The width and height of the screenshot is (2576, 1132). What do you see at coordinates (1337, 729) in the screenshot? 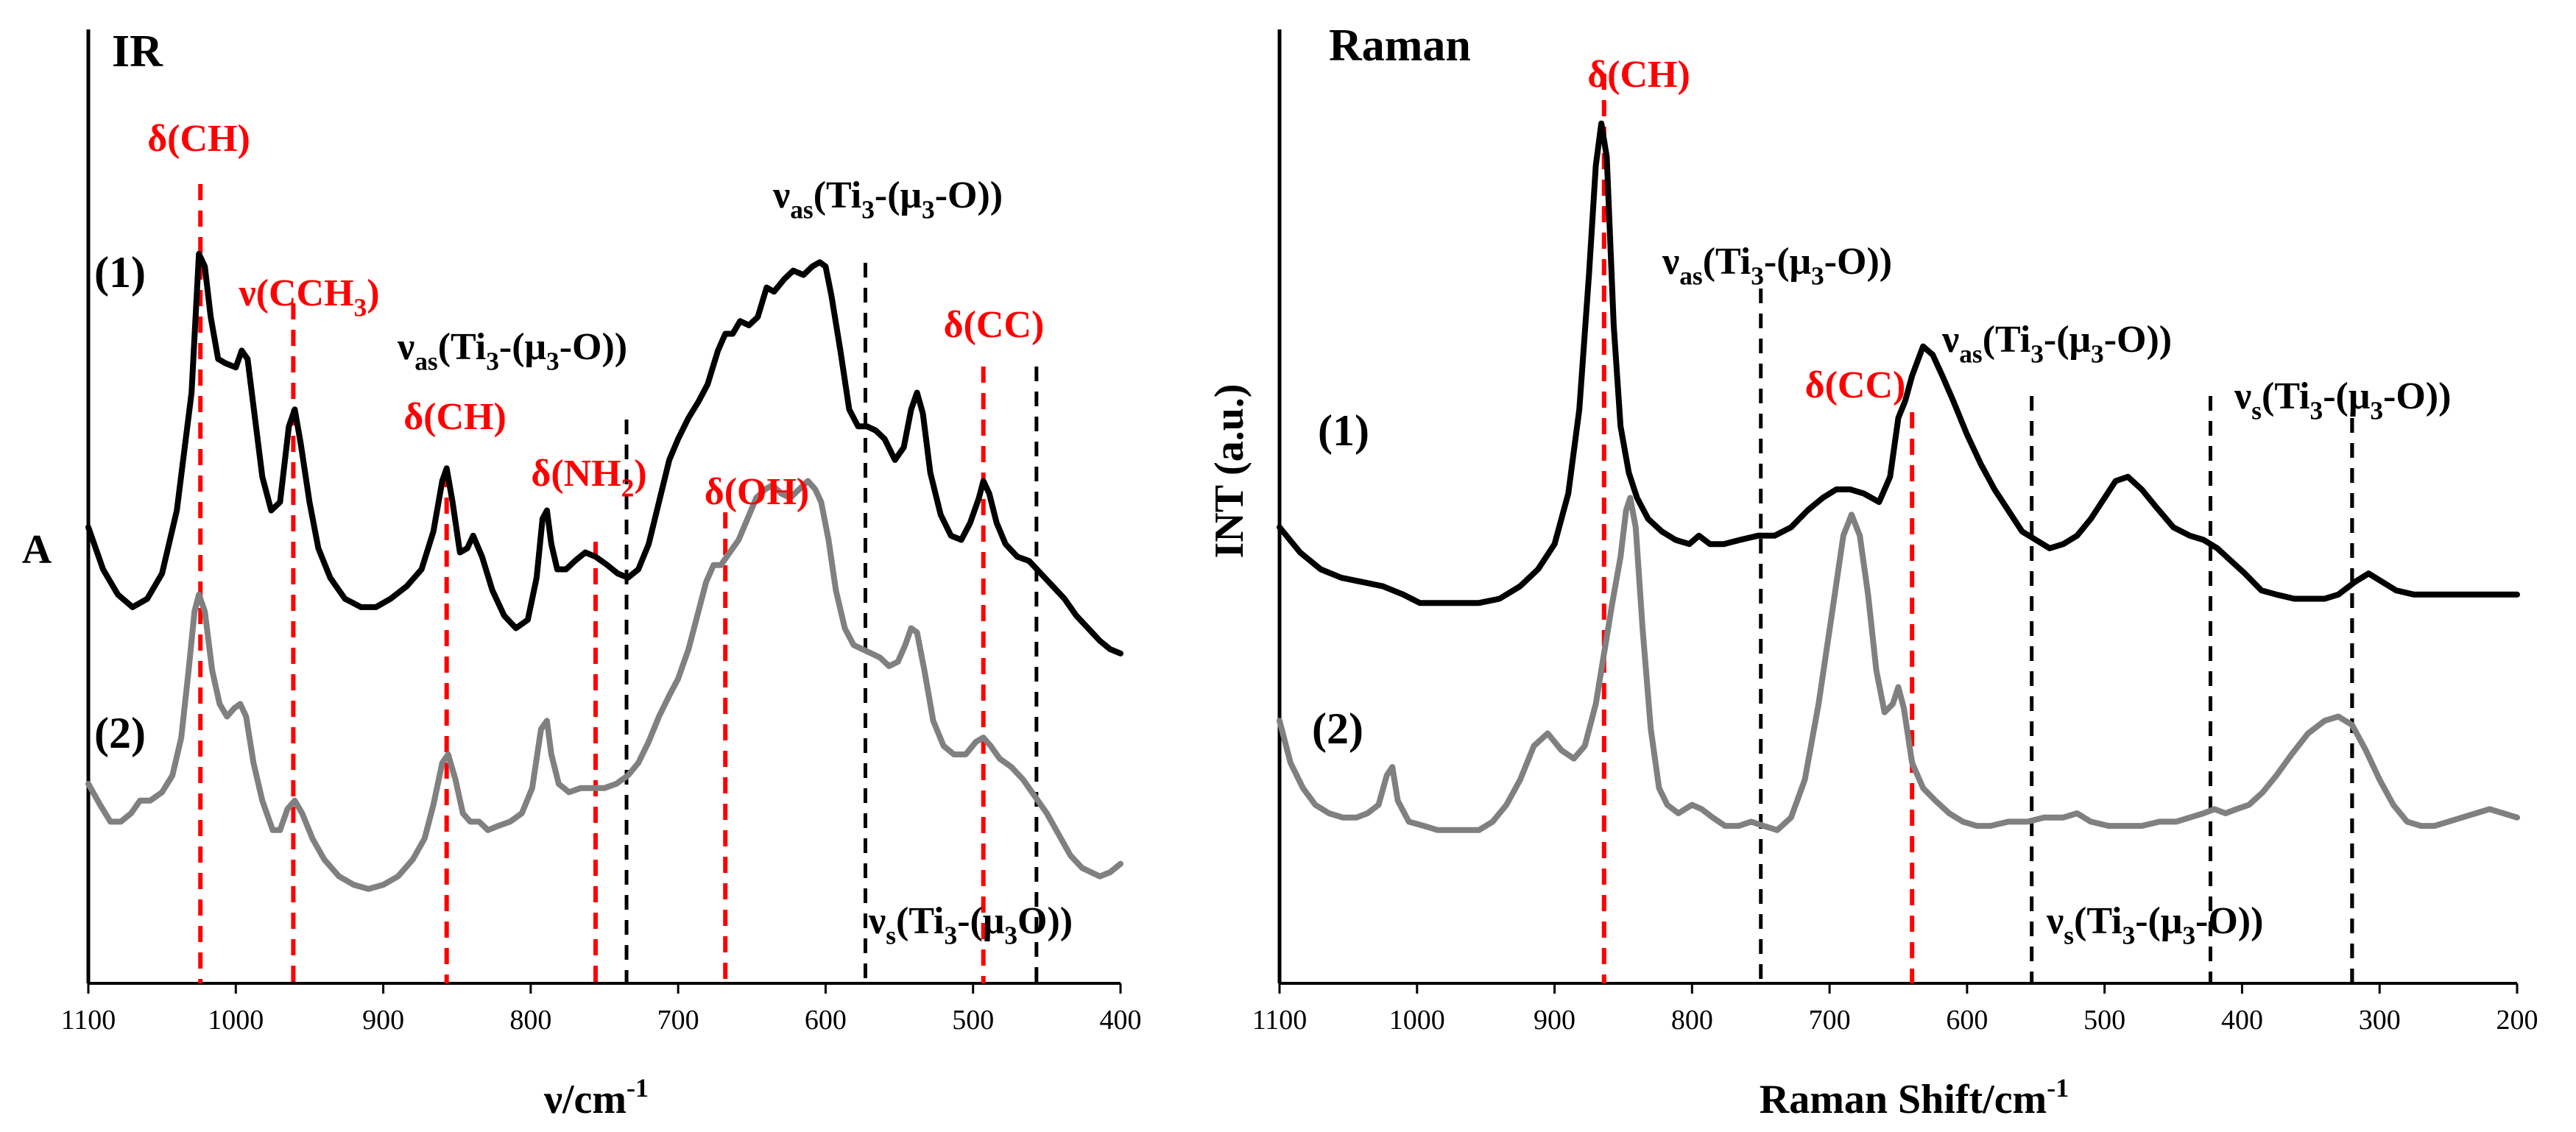
I see `raman-series-2-label: (2)` at bounding box center [1337, 729].